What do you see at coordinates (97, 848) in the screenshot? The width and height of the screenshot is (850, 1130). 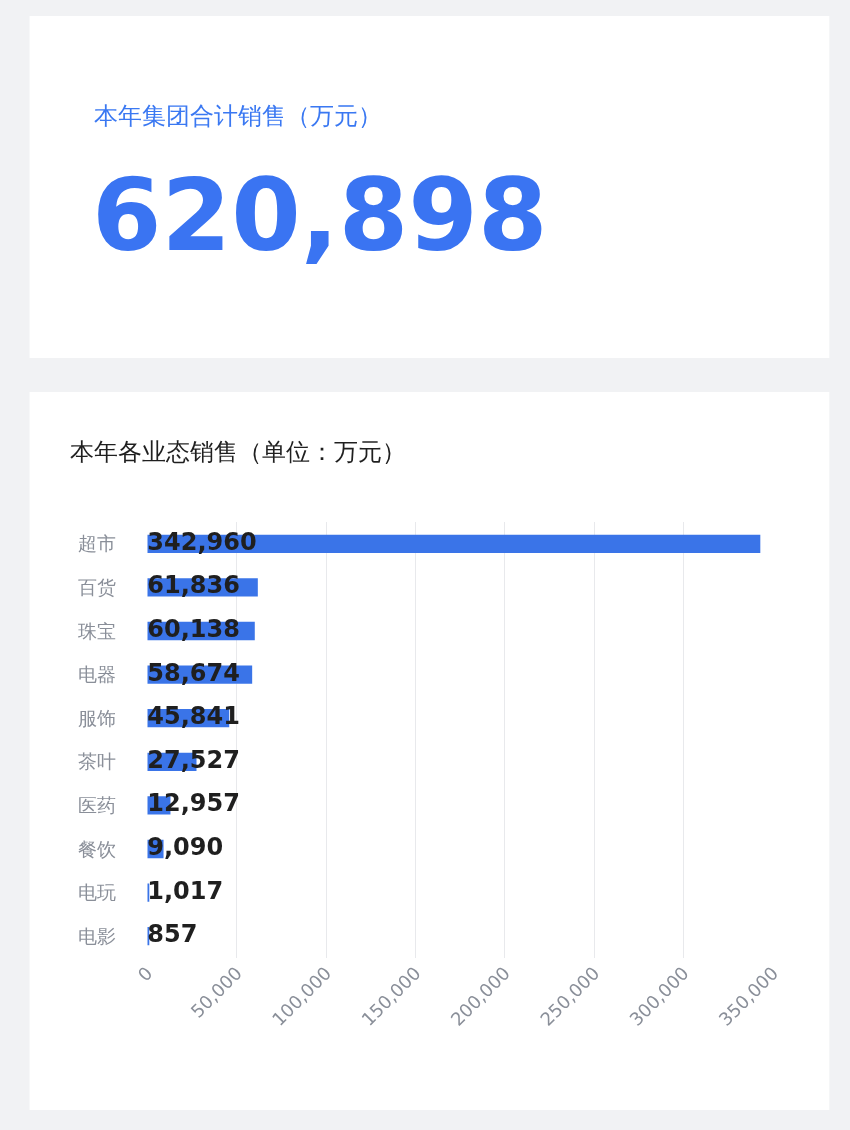 I see `y-tick-label: 餐饮` at bounding box center [97, 848].